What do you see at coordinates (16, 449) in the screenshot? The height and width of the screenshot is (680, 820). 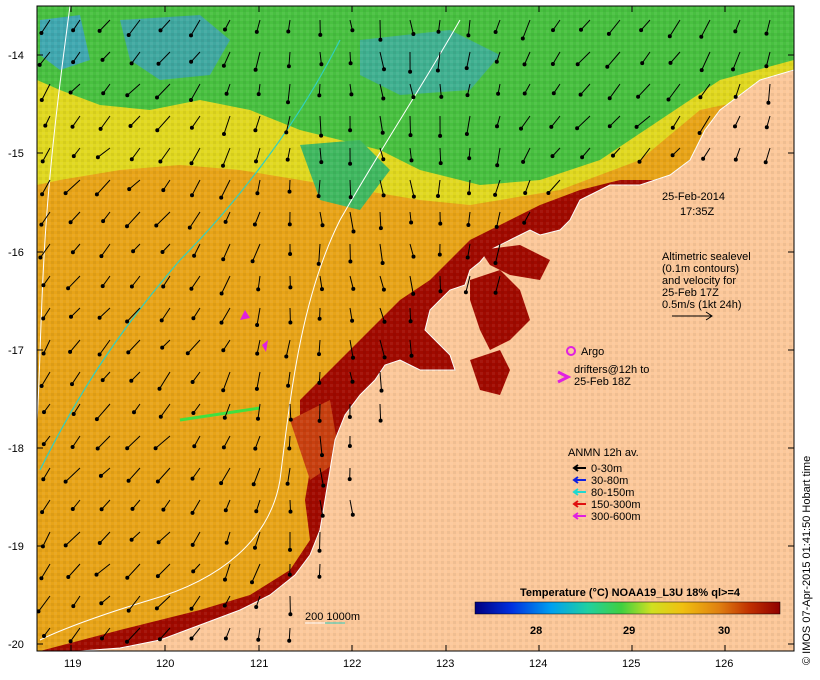 I see `lat-tick-5: -18` at bounding box center [16, 449].